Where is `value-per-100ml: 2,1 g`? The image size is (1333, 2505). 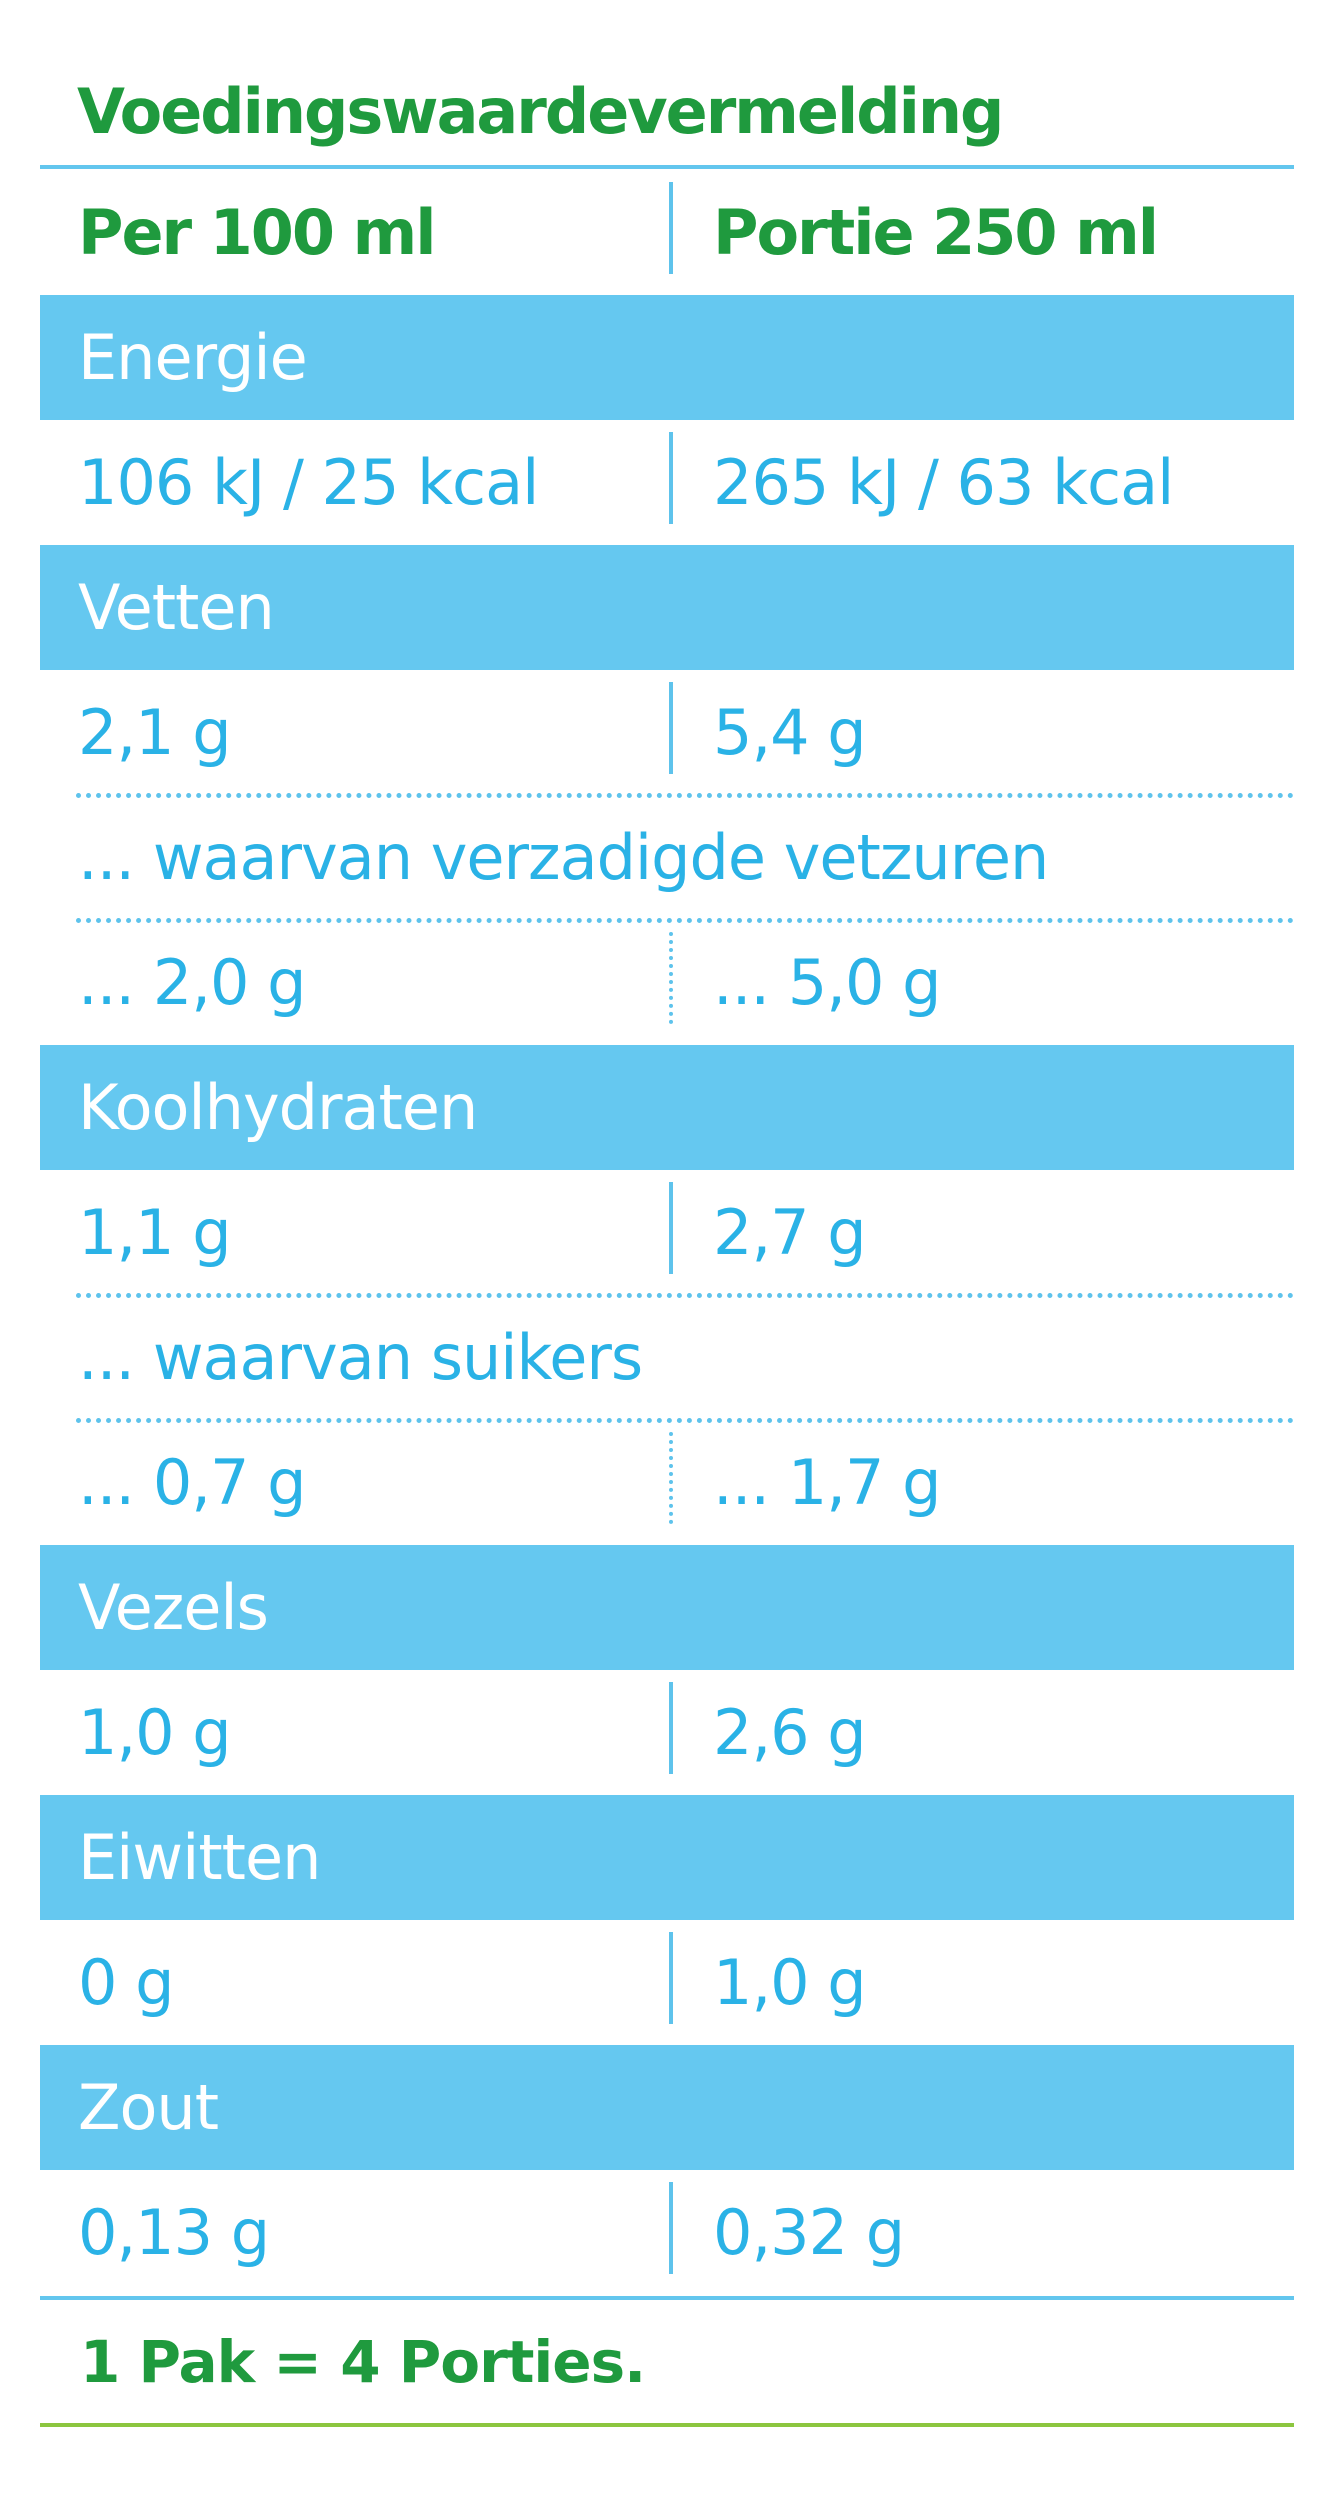 value-per-100ml: 2,1 g is located at coordinates (155, 732).